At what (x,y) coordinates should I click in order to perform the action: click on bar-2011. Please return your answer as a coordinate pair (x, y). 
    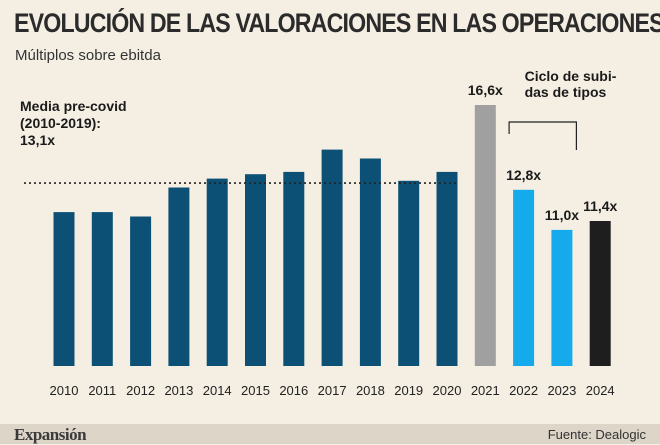
    Looking at the image, I should click on (102, 289).